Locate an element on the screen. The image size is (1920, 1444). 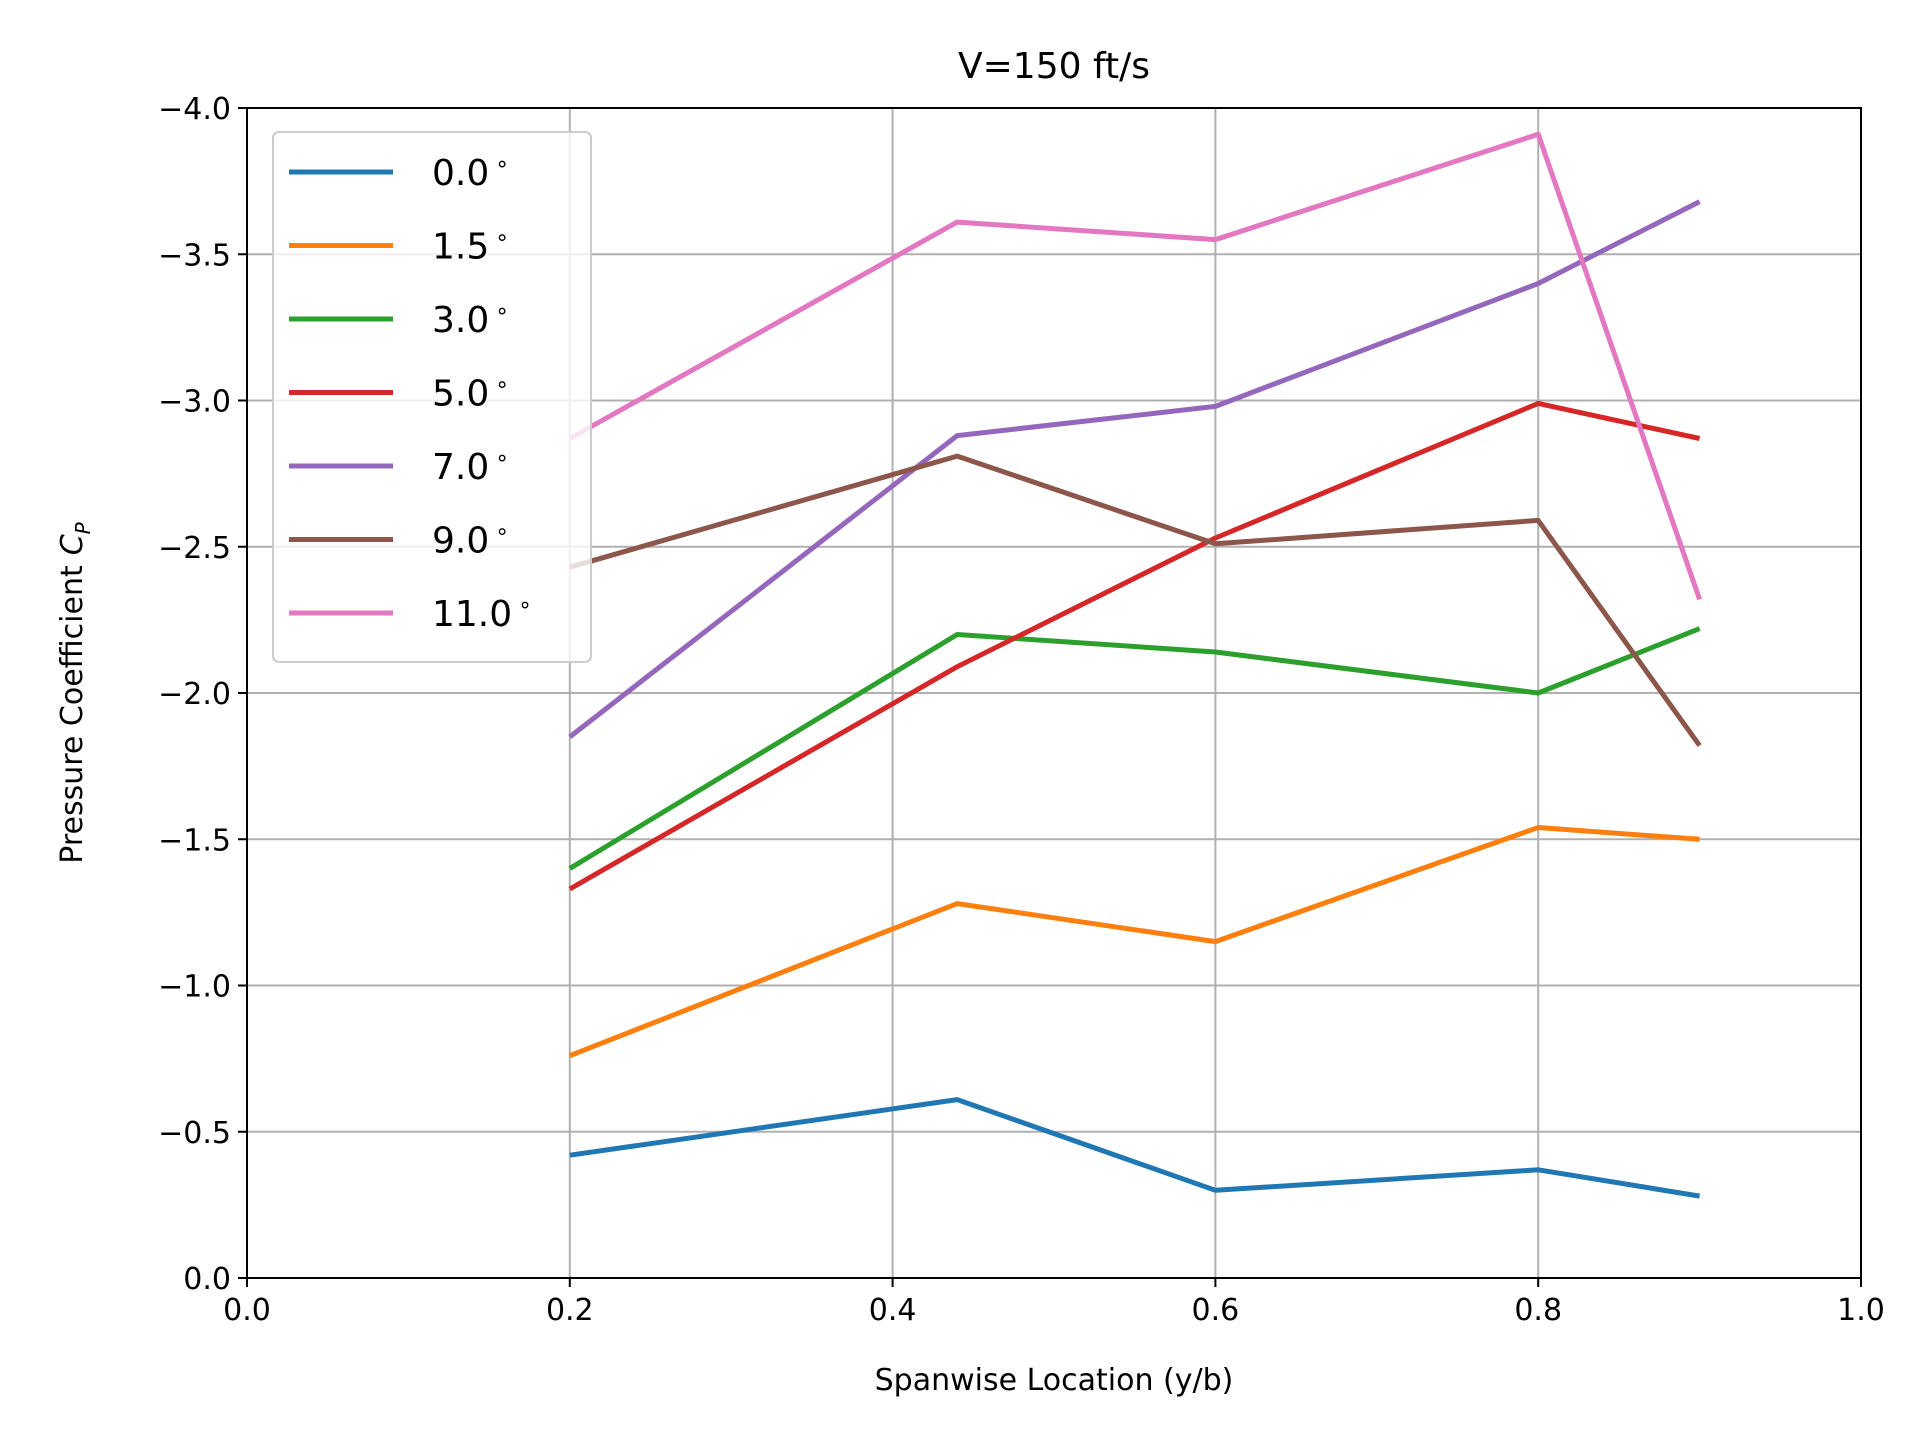
legend-box is located at coordinates (432, 397).